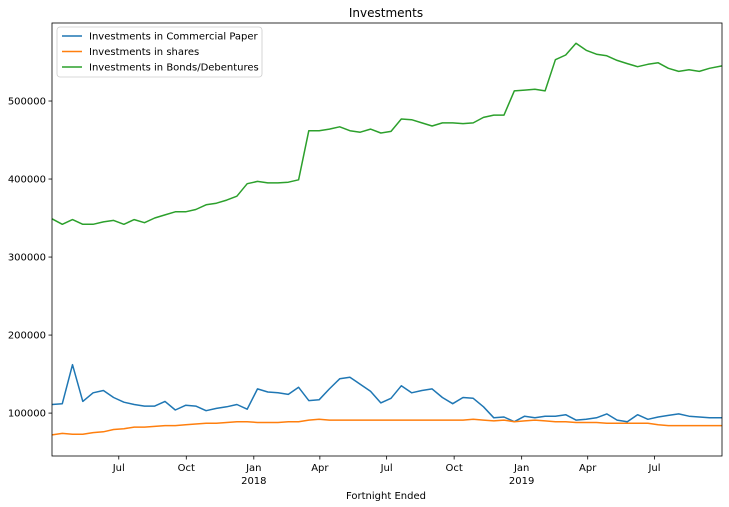 The image size is (729, 507). What do you see at coordinates (27, 336) in the screenshot?
I see `y-tick-label: 200000` at bounding box center [27, 336].